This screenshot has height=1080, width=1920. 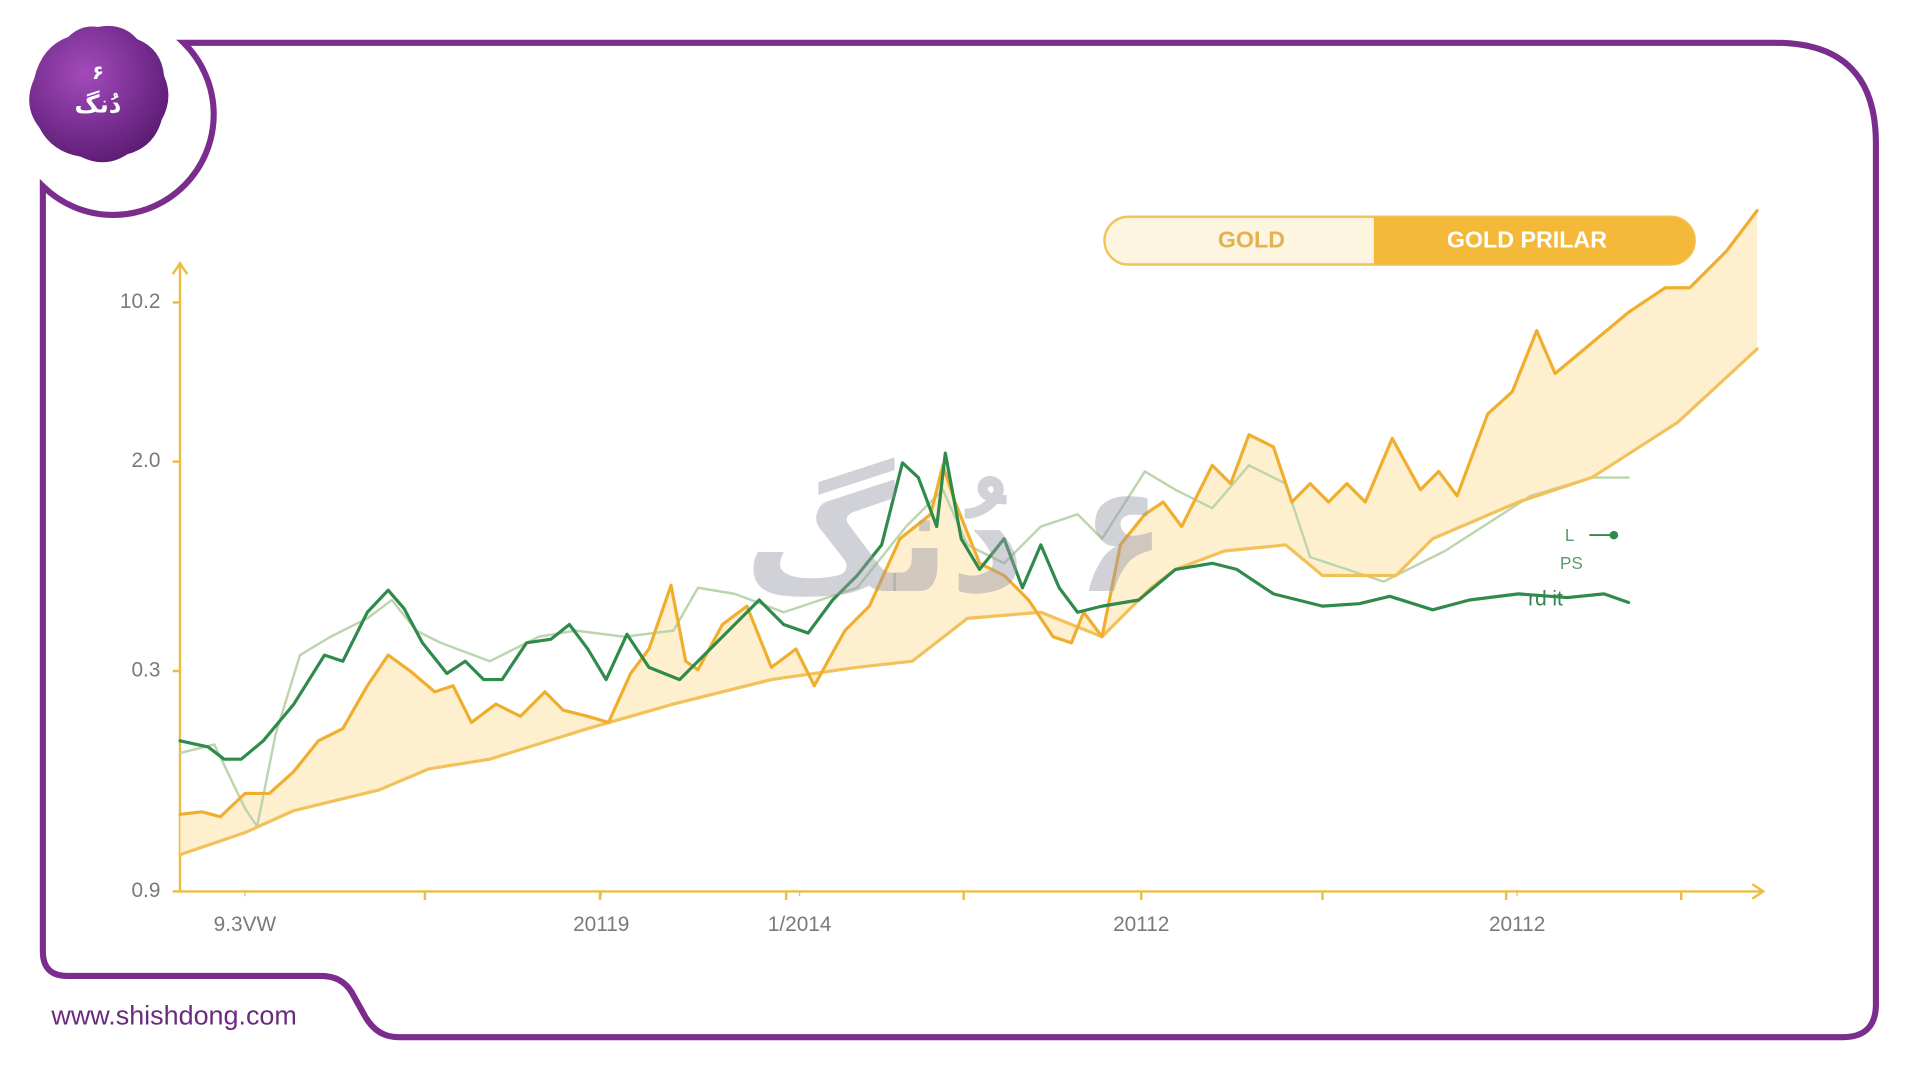 What do you see at coordinates (180, 268) in the screenshot?
I see `y-axis-arrow` at bounding box center [180, 268].